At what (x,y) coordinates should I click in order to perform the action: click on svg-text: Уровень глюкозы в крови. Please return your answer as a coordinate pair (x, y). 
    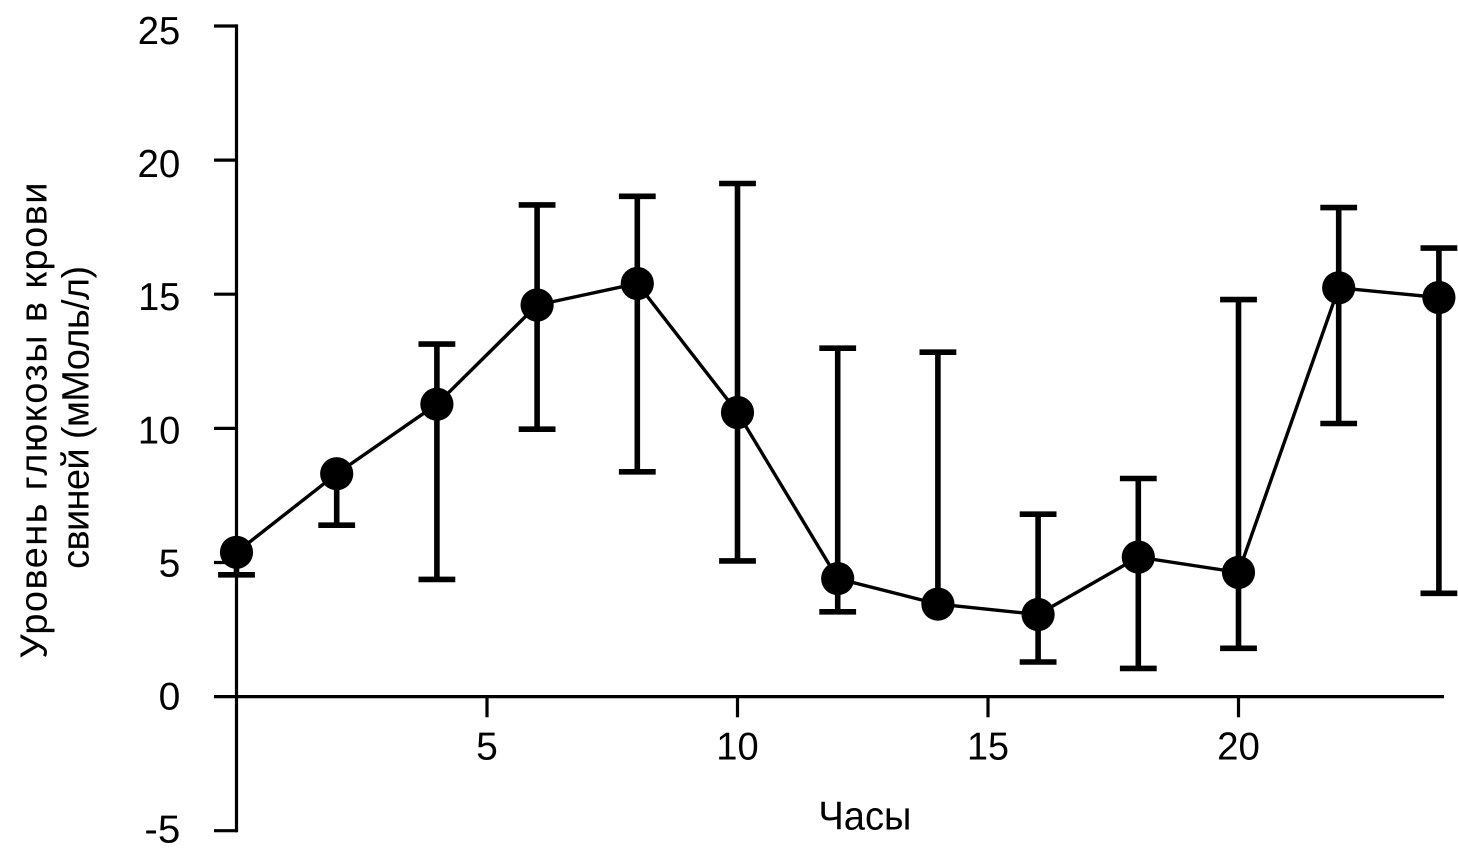
    Looking at the image, I should click on (35, 421).